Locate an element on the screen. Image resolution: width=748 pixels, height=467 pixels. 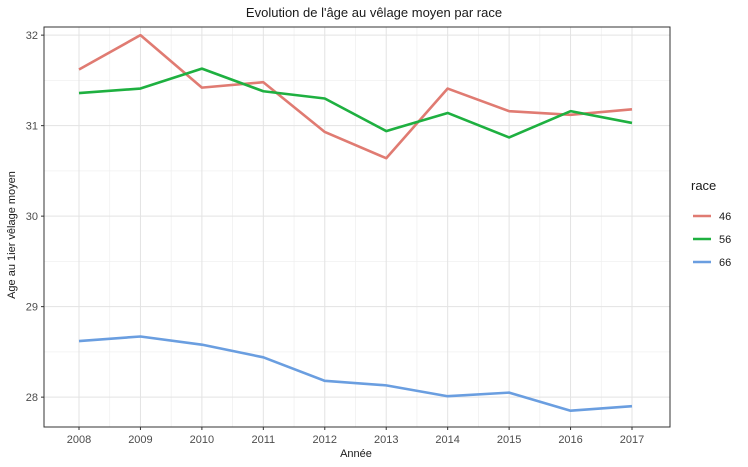
y-tick-label: 30 is located at coordinates (32, 217).